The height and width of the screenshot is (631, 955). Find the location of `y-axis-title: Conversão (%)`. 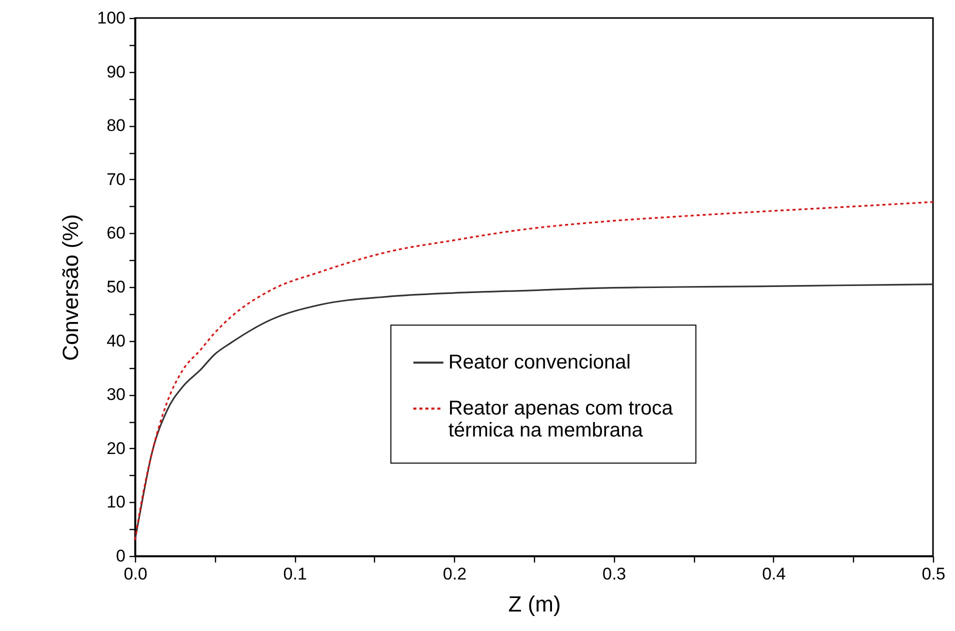

y-axis-title: Conversão (%) is located at coordinates (71, 287).